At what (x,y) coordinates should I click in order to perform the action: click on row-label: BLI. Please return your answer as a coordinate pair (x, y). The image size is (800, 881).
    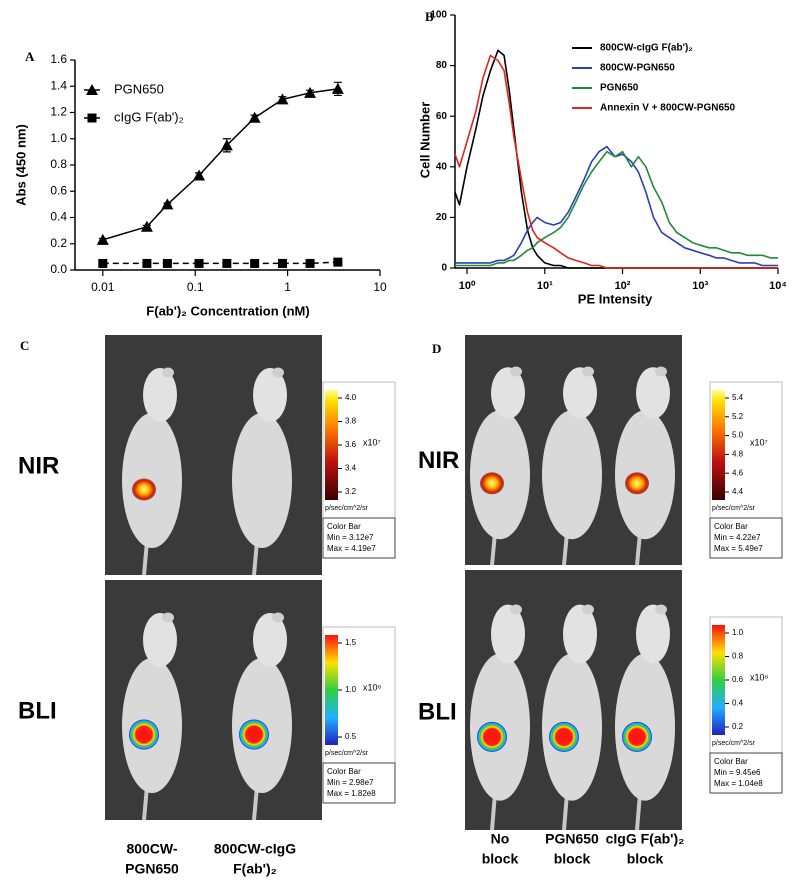
    Looking at the image, I should click on (437, 711).